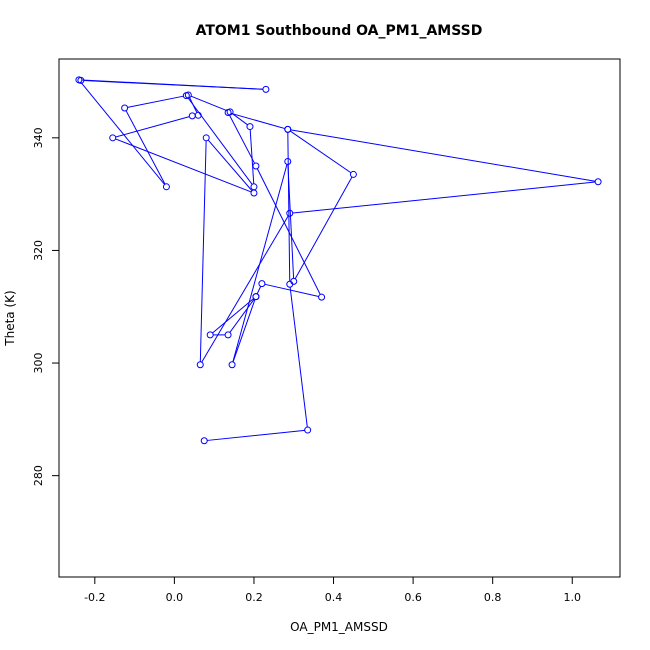 Image resolution: width=650 pixels, height=650 pixels. What do you see at coordinates (254, 597) in the screenshot?
I see `x-tick-label: 0.2` at bounding box center [254, 597].